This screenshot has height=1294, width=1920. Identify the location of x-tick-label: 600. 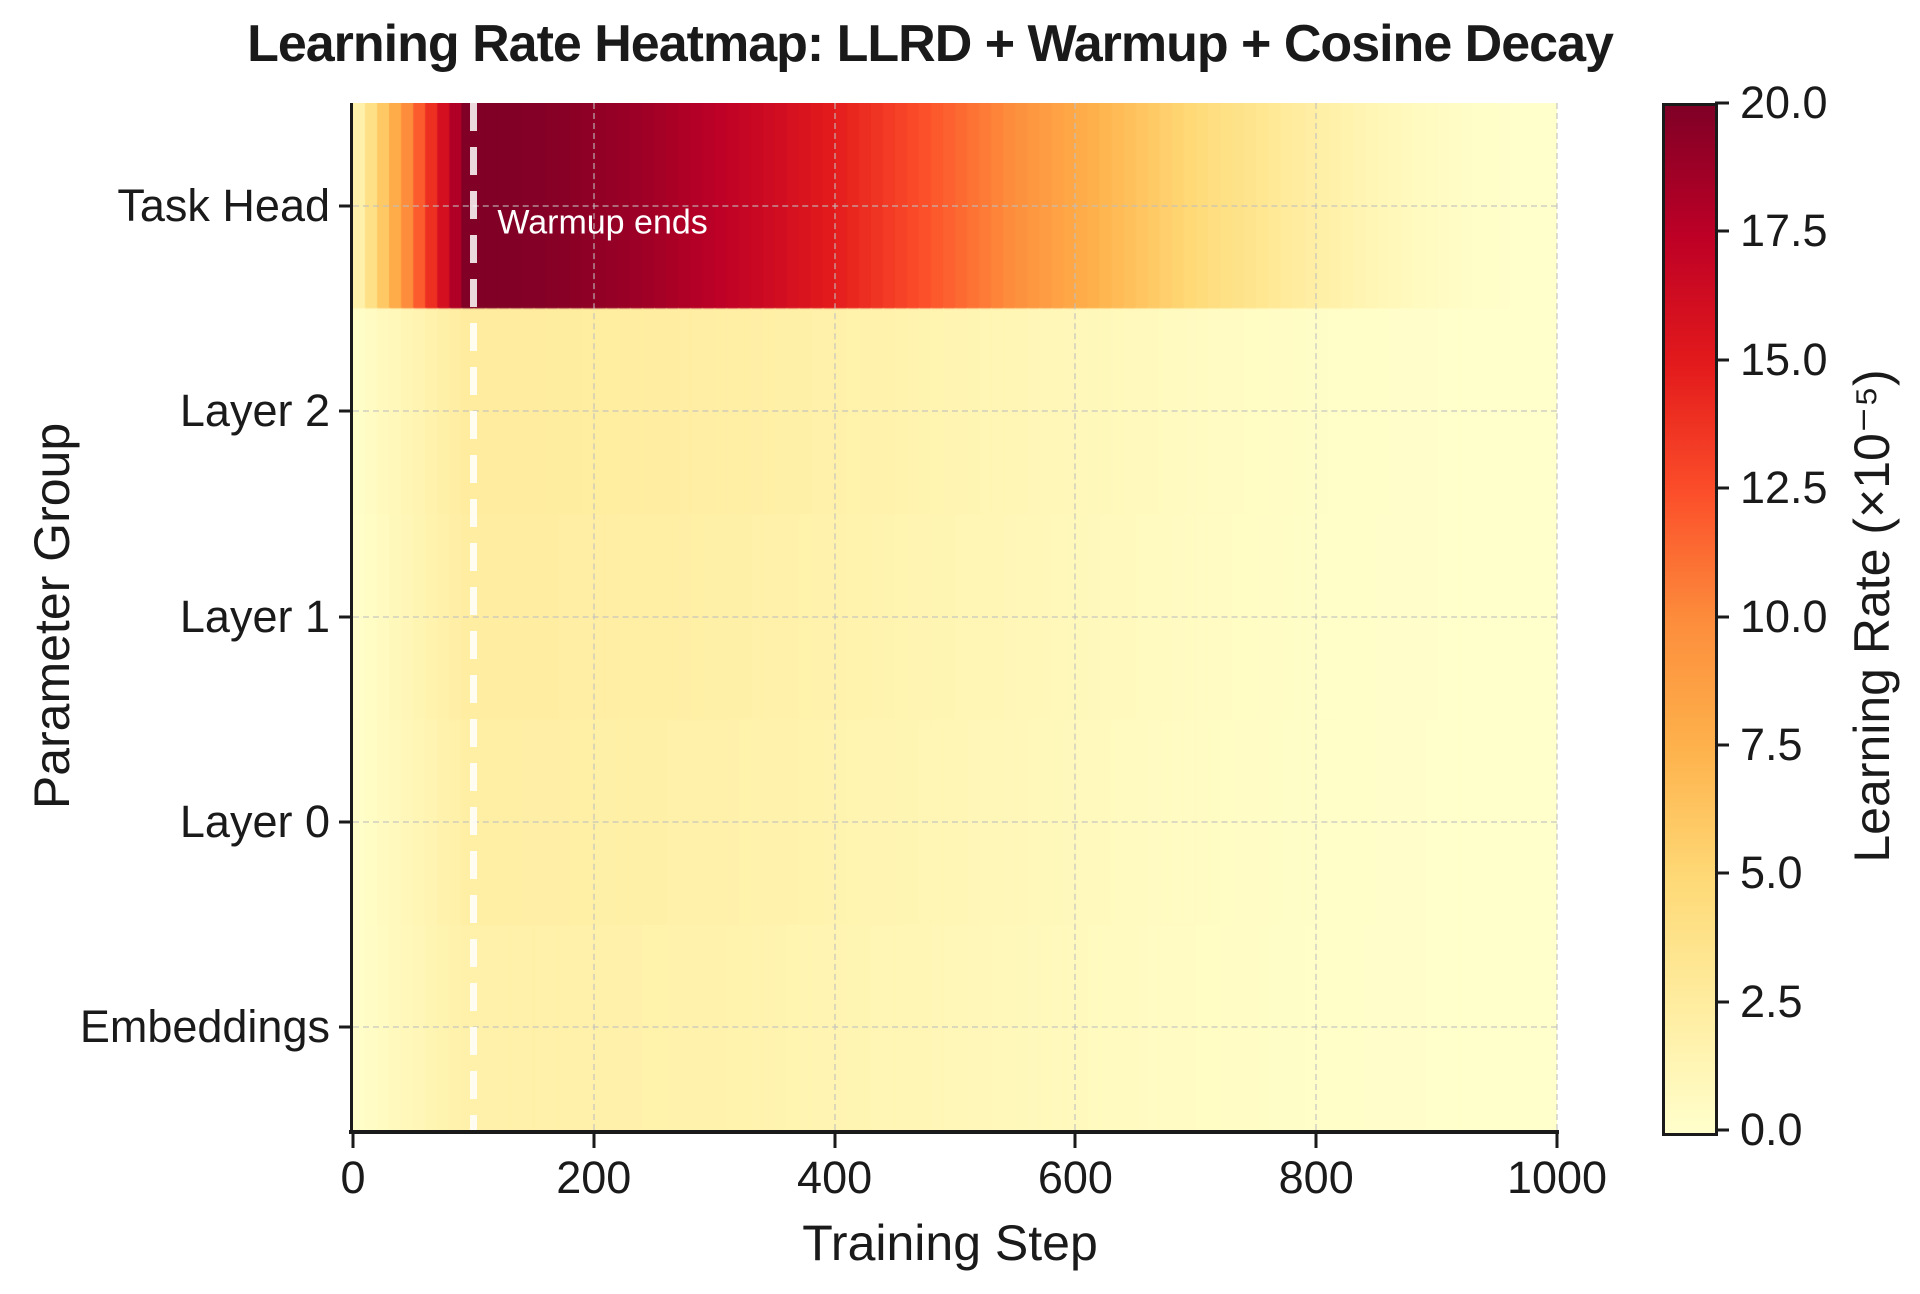
(1075, 1177).